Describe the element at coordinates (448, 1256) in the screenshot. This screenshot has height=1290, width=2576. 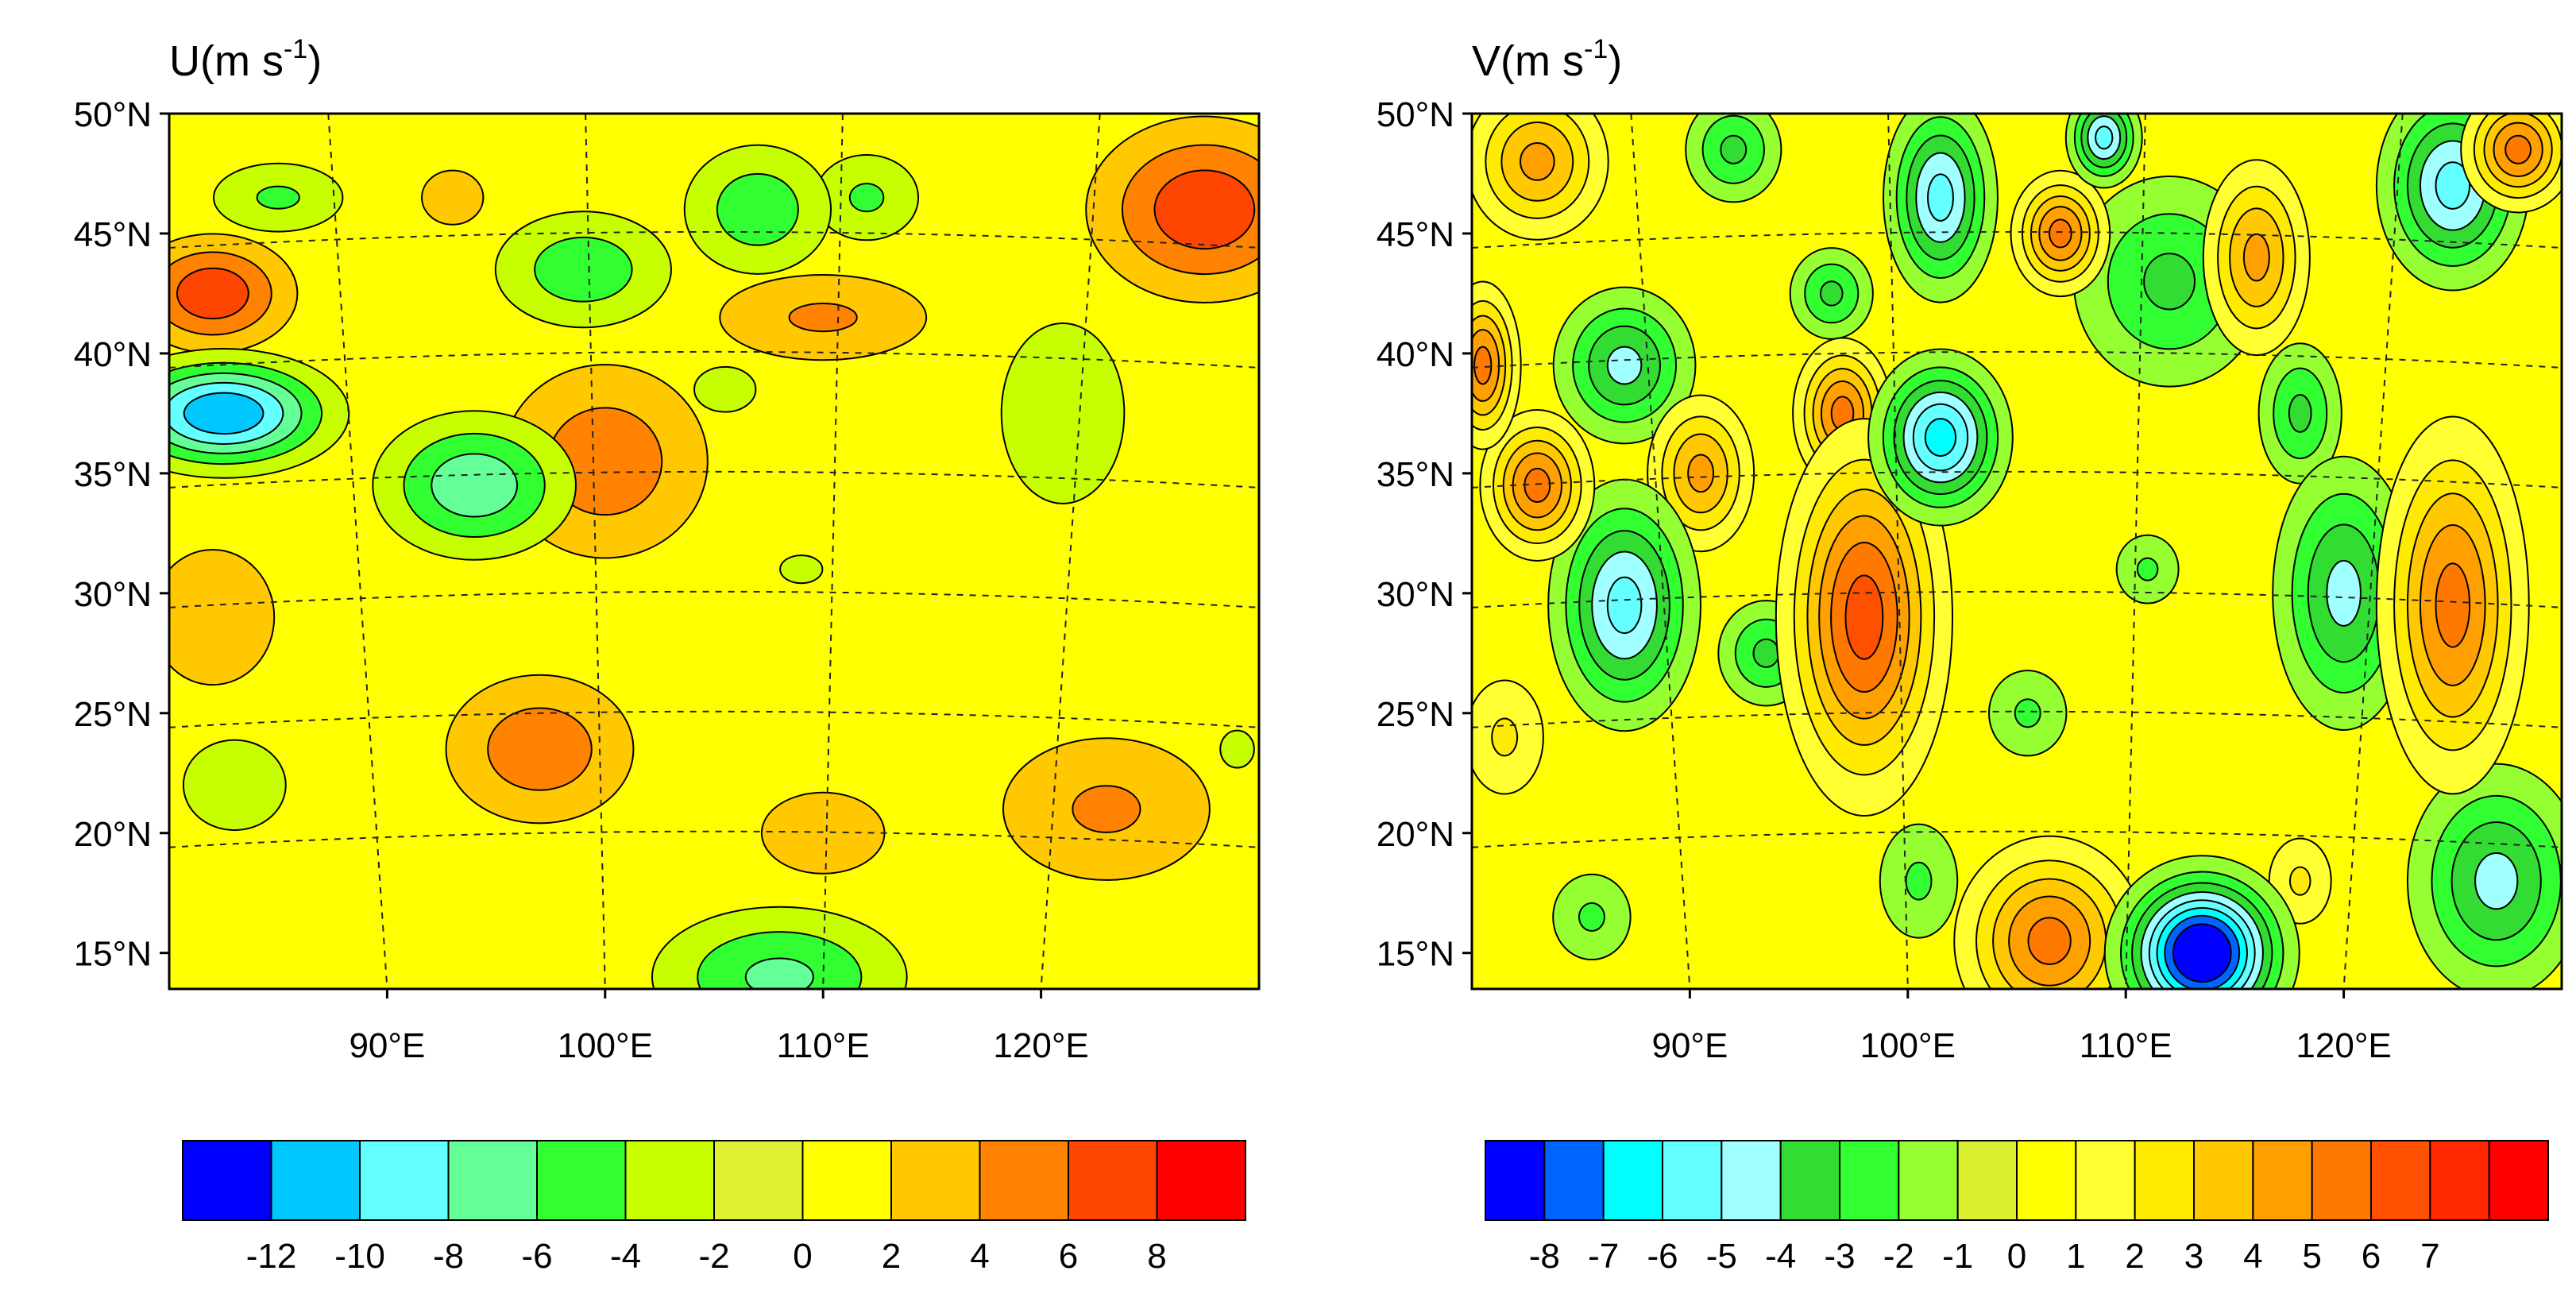
I see `u-colorbar-label-2: -8` at that location.